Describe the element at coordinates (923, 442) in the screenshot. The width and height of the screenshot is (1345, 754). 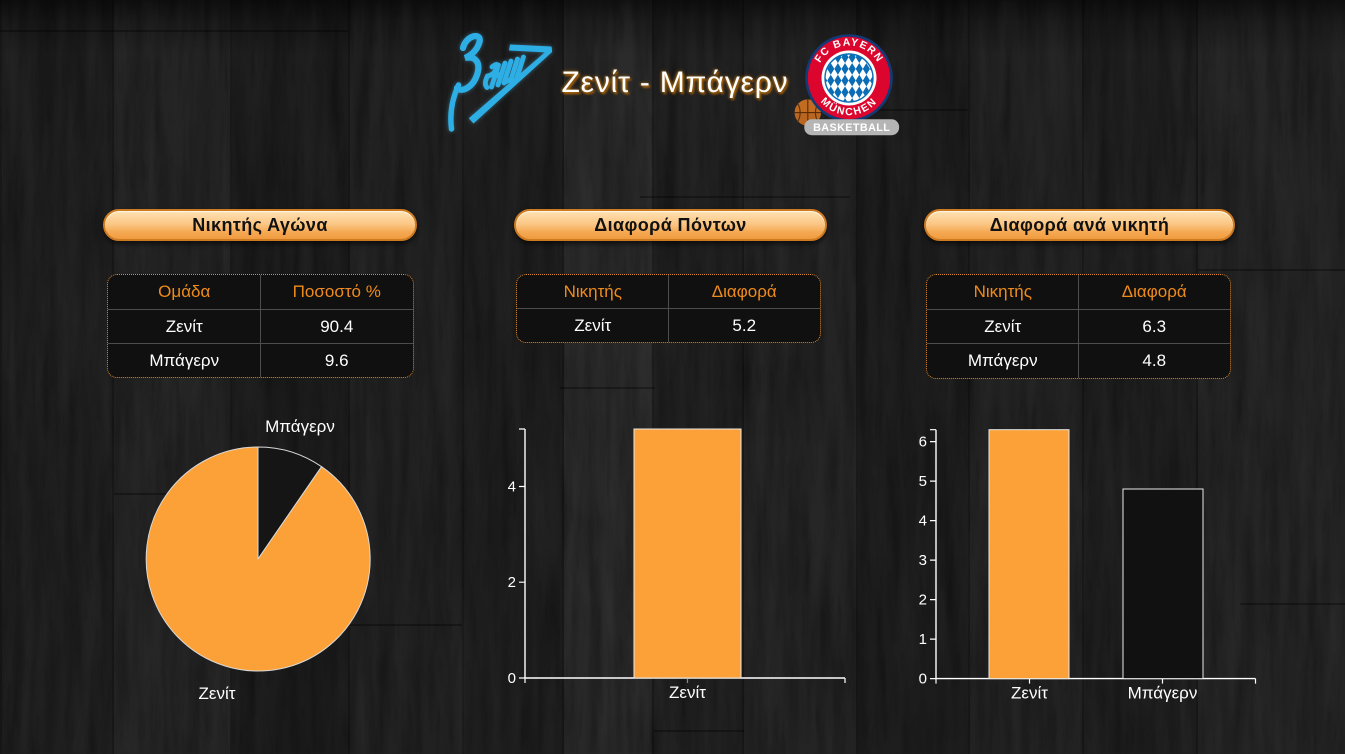
I see `svg-text: 6` at that location.